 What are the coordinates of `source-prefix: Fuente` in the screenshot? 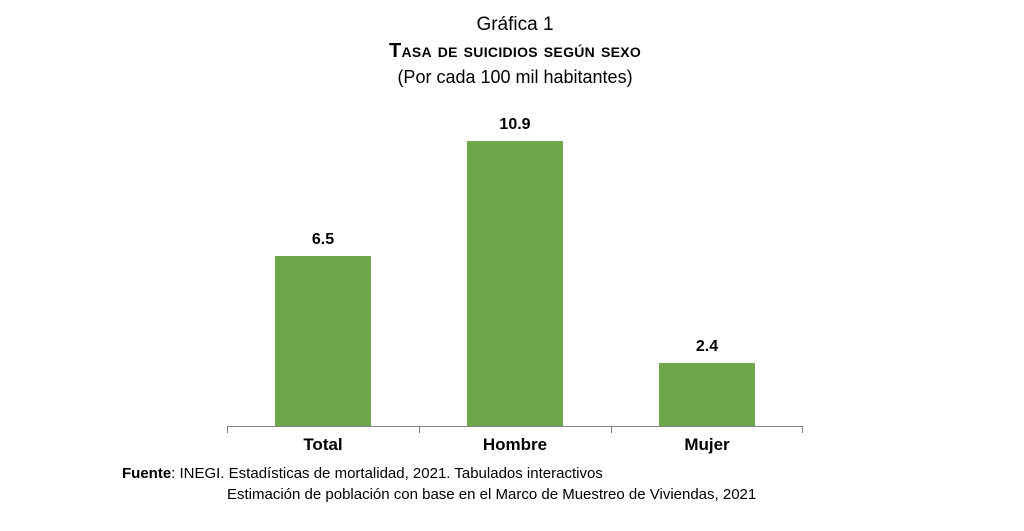 It's located at (147, 473).